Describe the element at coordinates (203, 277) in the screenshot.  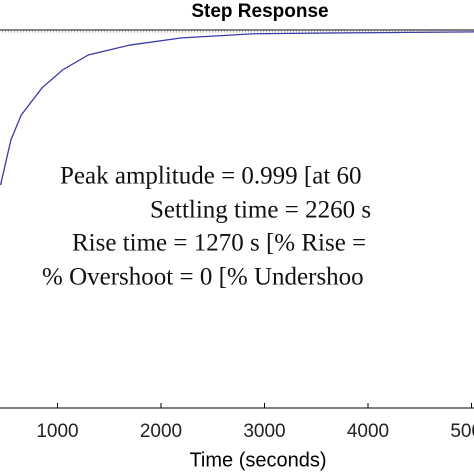
I see `annotation: % Overshoot = 0 [% Undershoo` at that location.